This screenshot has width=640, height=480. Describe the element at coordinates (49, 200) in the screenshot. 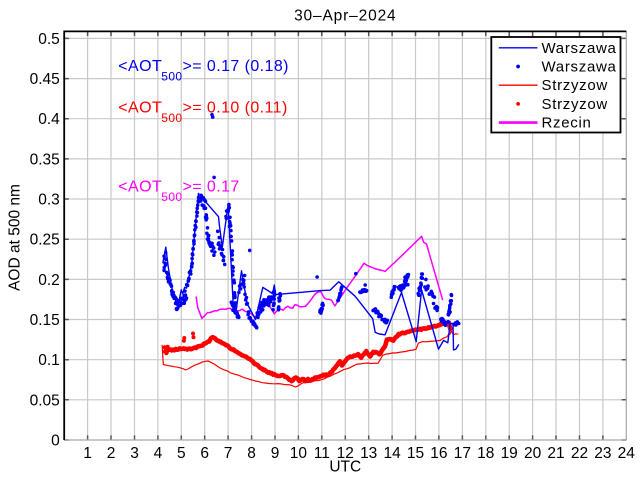

I see `svg-text: 0.3` at that location.